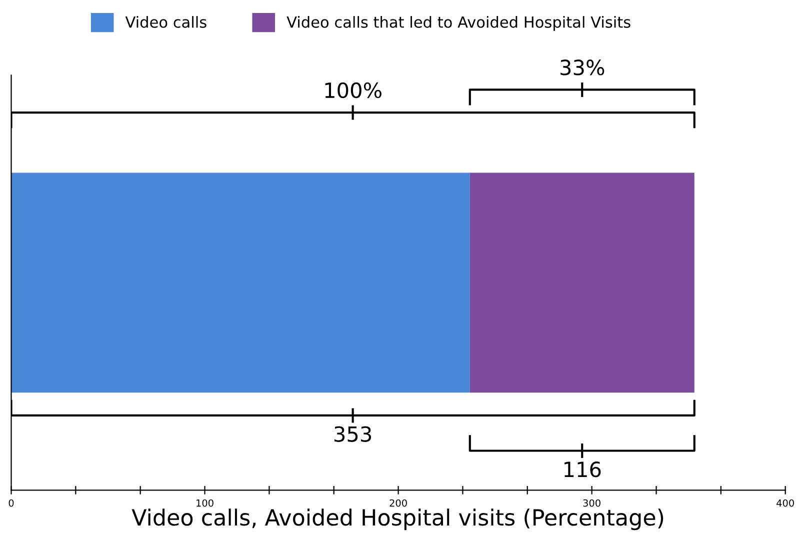 This screenshot has height=557, width=803. Describe the element at coordinates (205, 503) in the screenshot. I see `x-tick-label: 100` at that location.